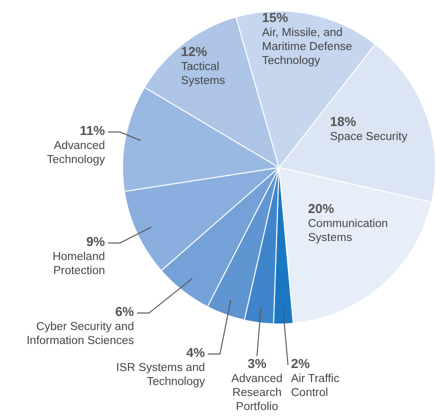 The width and height of the screenshot is (436, 420). Describe the element at coordinates (257, 392) in the screenshot. I see `slice-label: Advanced Research Portfolio` at that location.